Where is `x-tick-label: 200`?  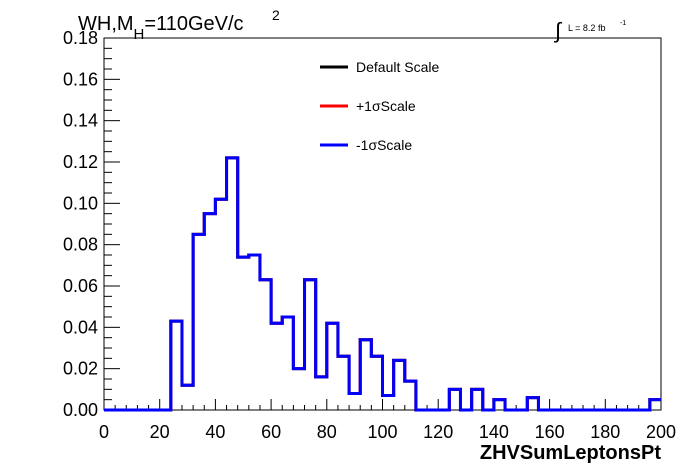
x-tick-label: 200 is located at coordinates (661, 432).